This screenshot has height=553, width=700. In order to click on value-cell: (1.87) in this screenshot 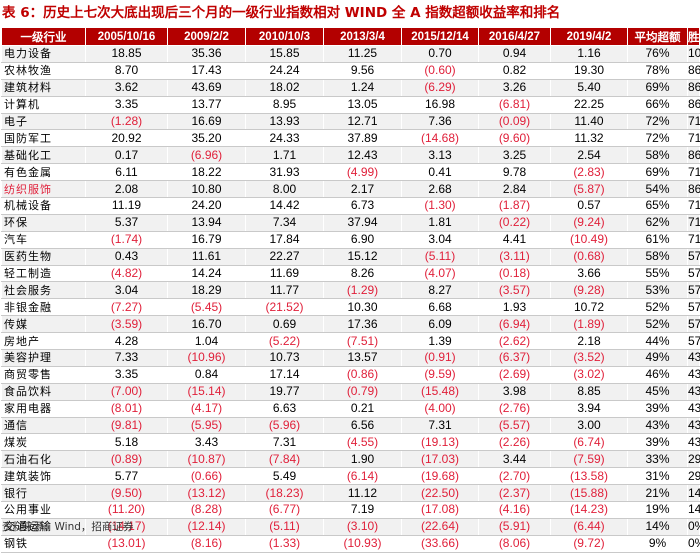, I will do `click(514, 206)`.